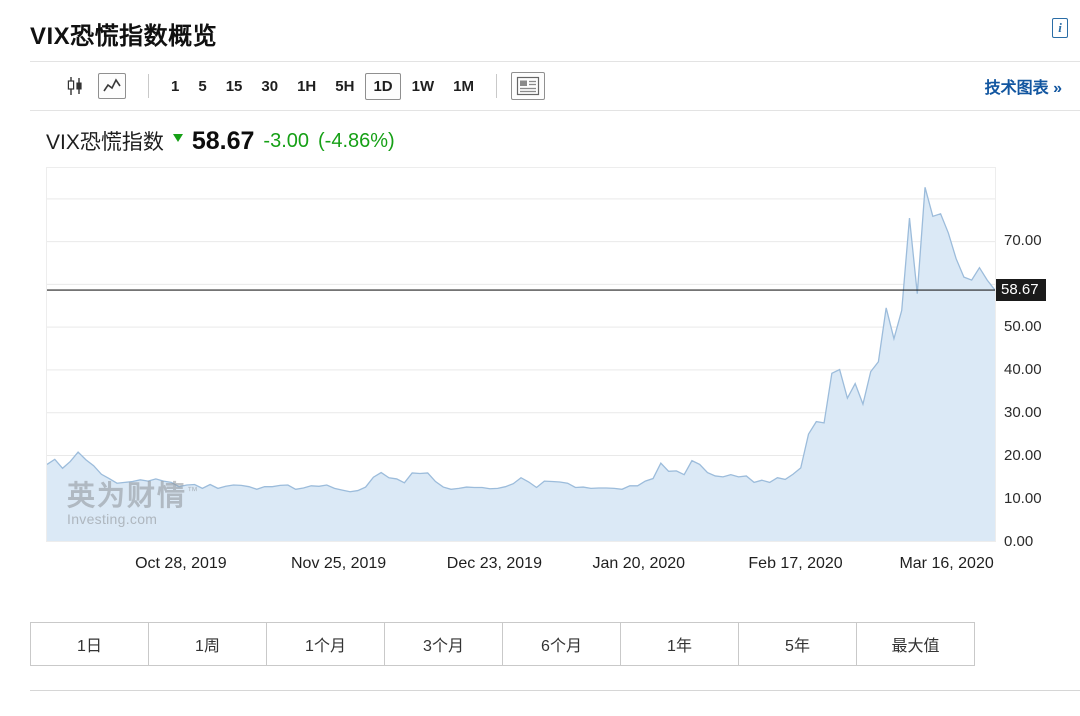  What do you see at coordinates (124, 36) in the screenshot?
I see `page-title: VIX恐慌指数概览` at bounding box center [124, 36].